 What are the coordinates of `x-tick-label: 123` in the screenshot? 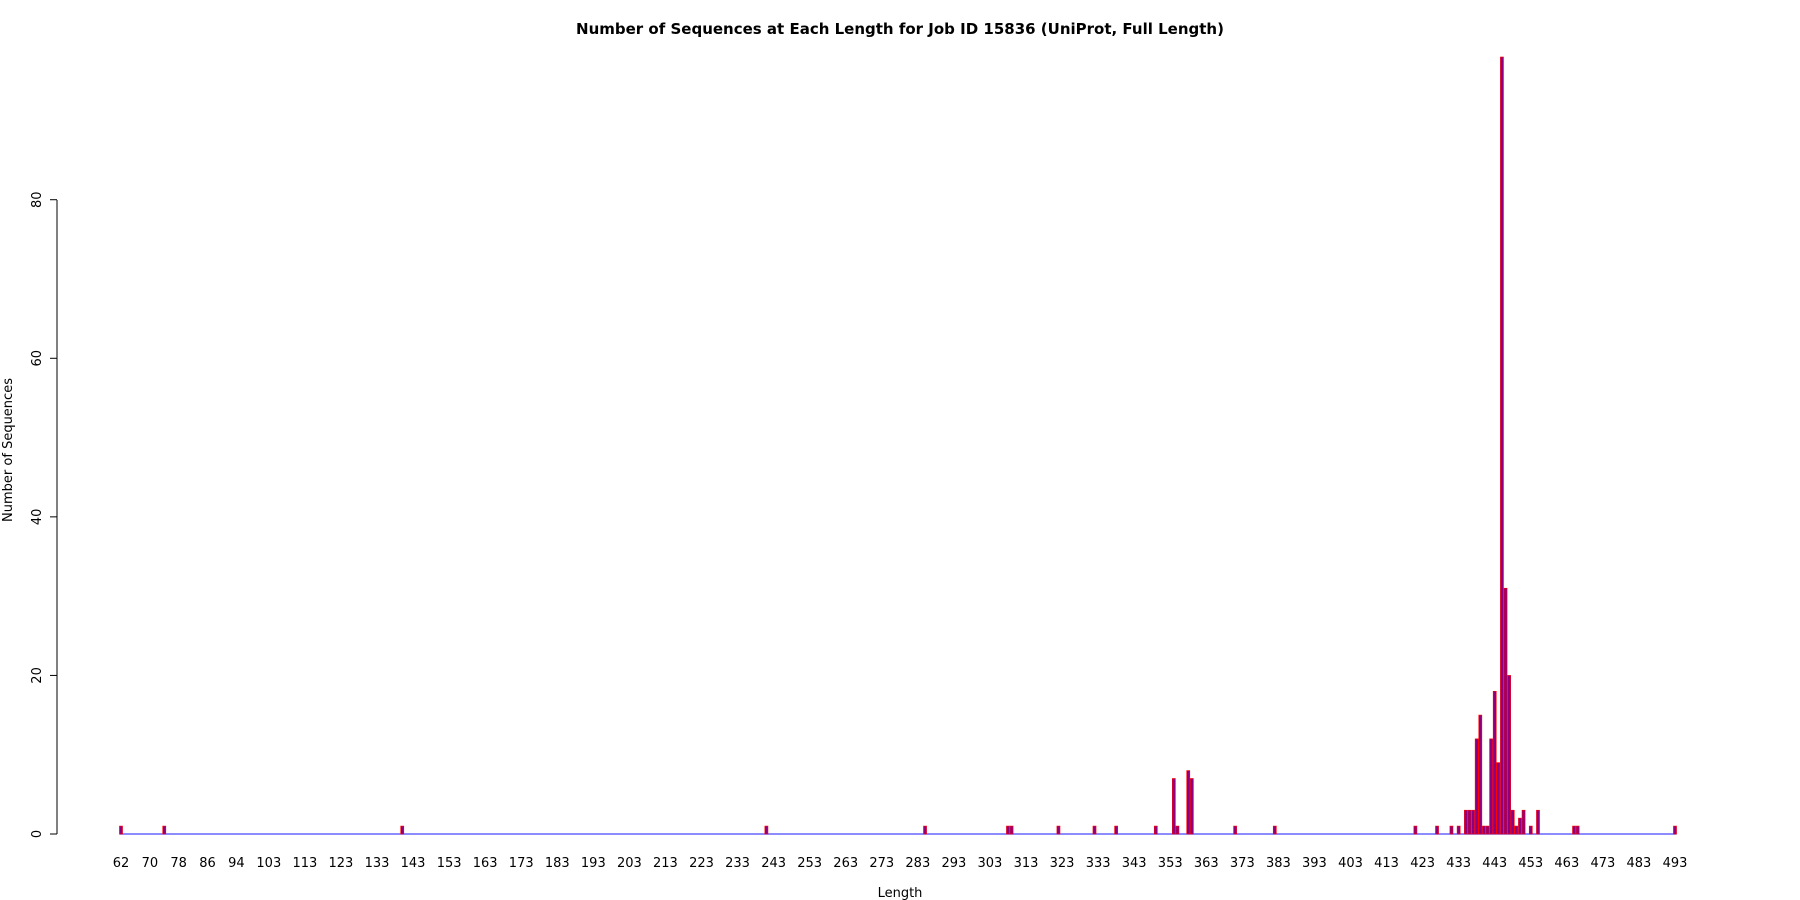 It's located at (341, 863).